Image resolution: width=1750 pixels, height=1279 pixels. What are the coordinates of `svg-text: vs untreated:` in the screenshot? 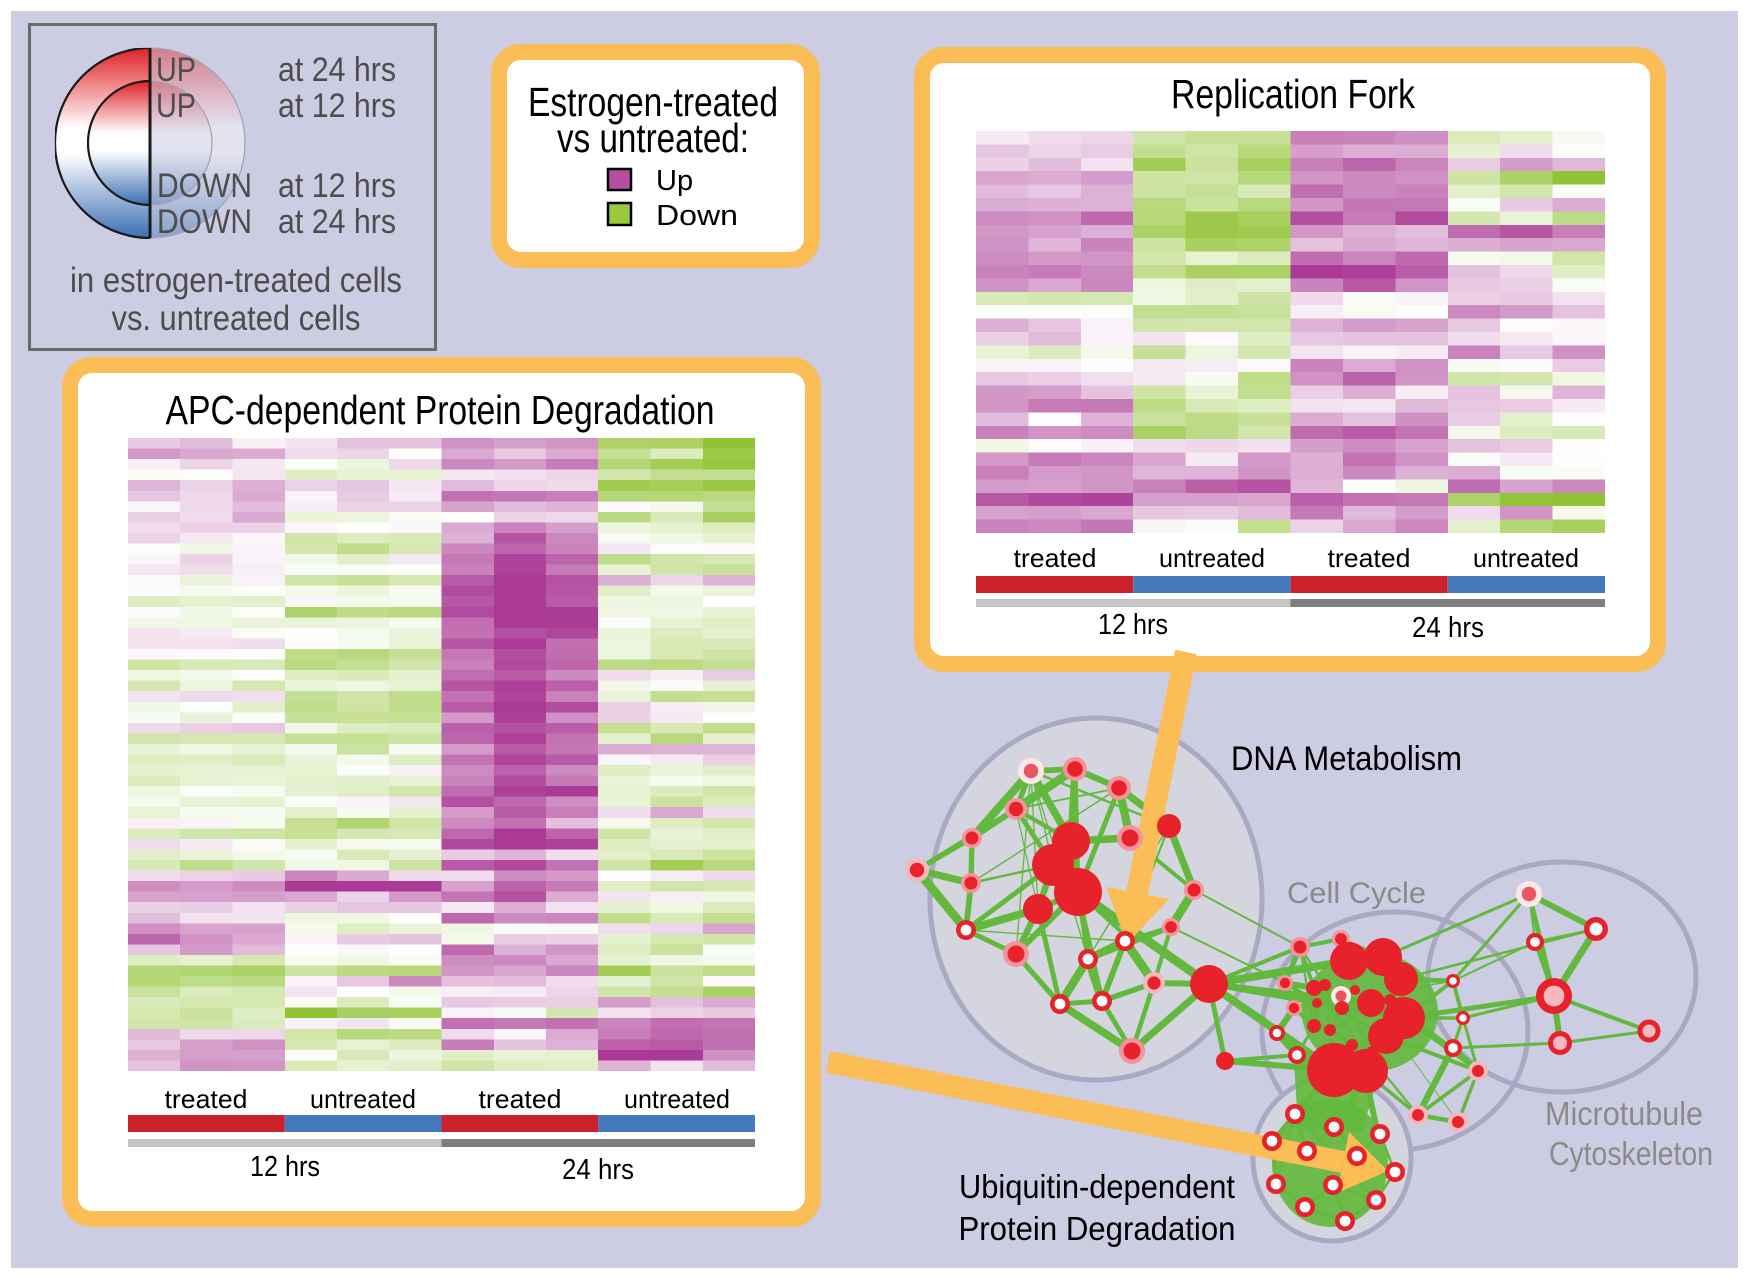 It's located at (653, 138).